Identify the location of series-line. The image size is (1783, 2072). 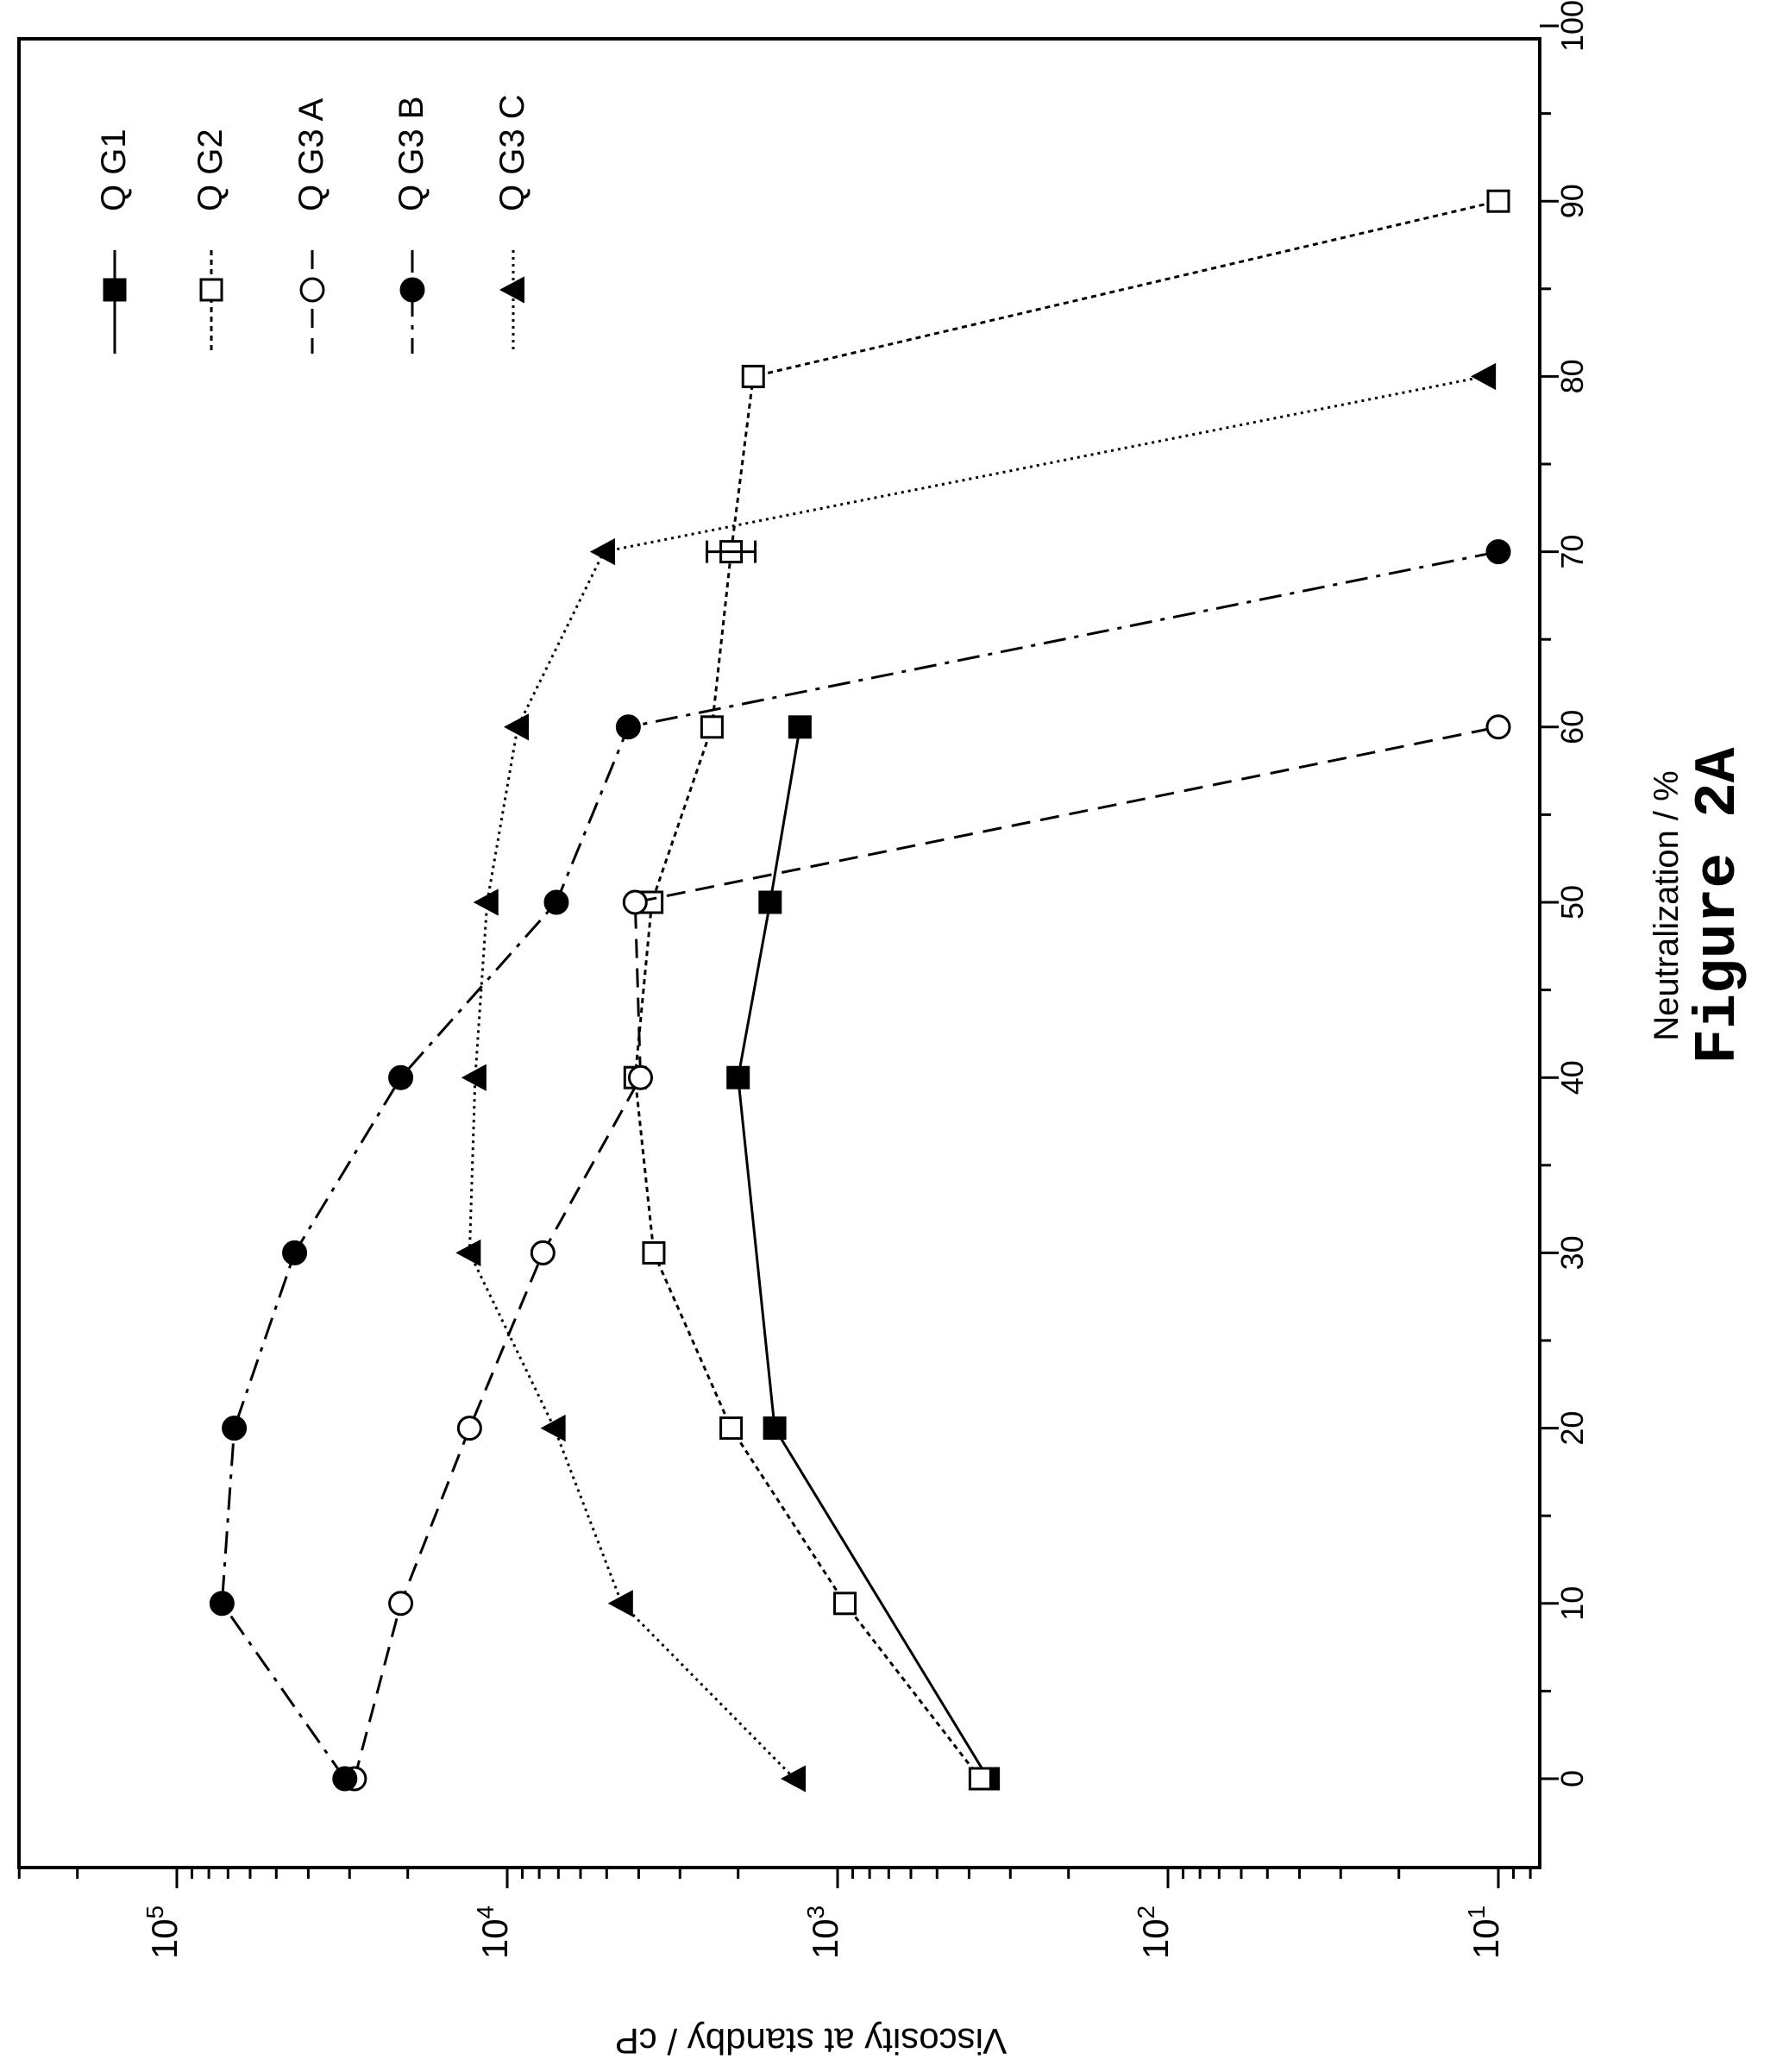
(863, 1253).